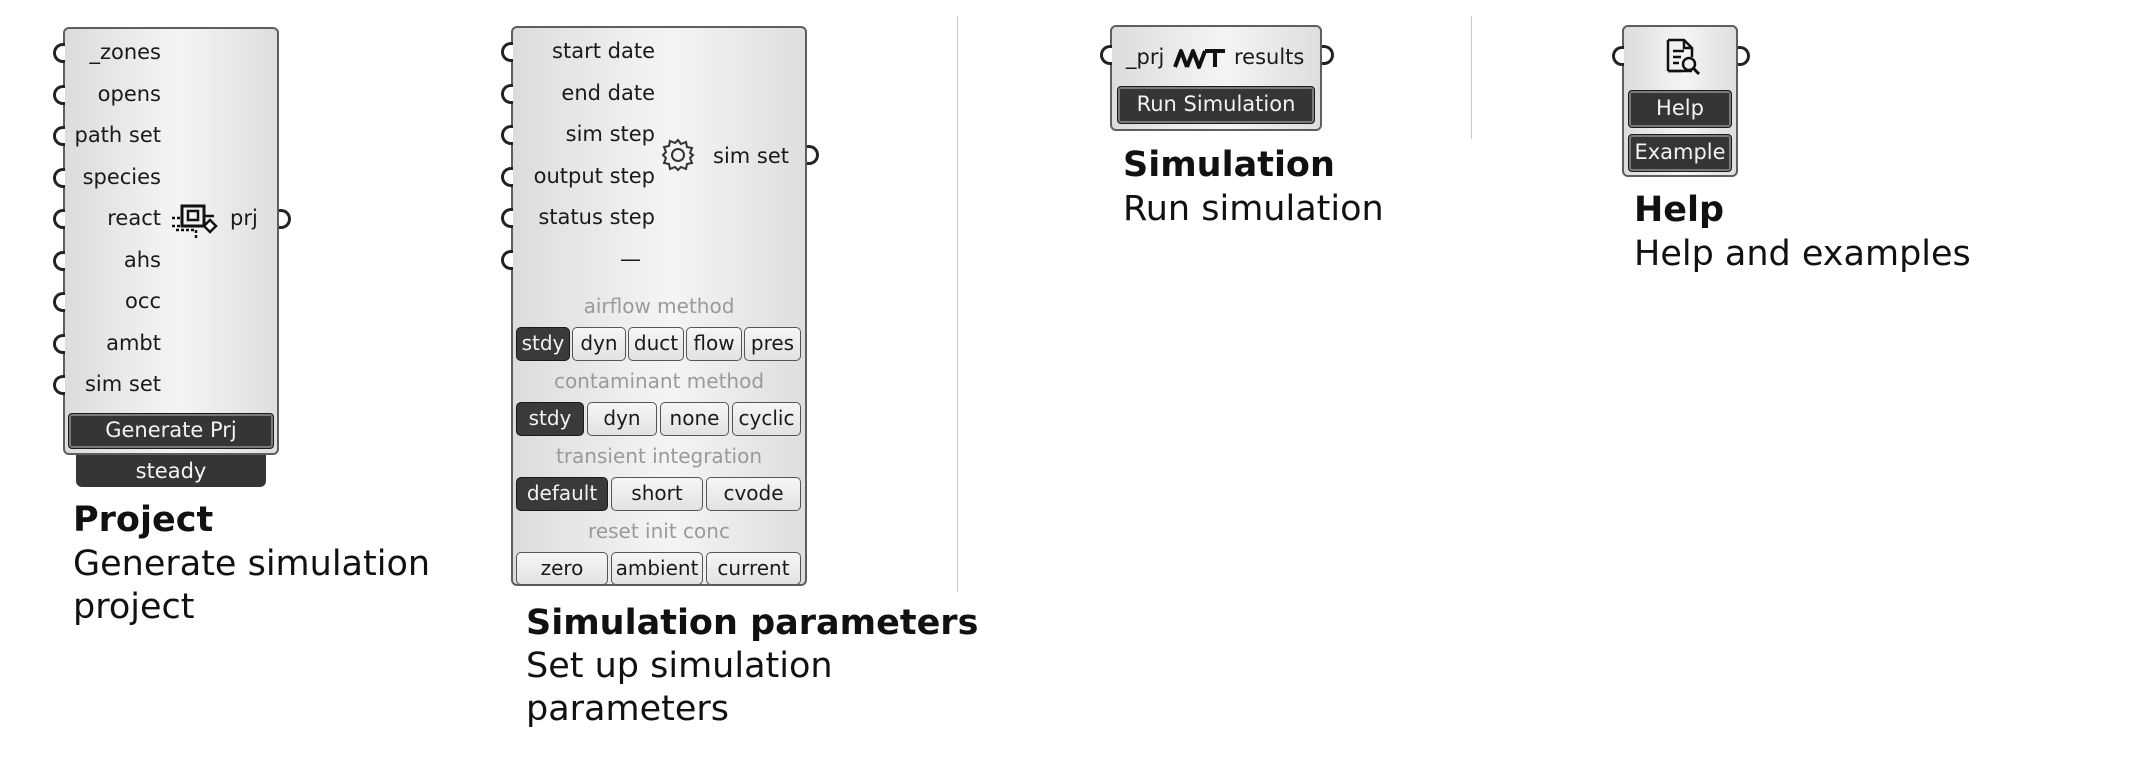 This screenshot has width=2135, height=759. I want to click on airflow-option-duct: duct, so click(656, 344).